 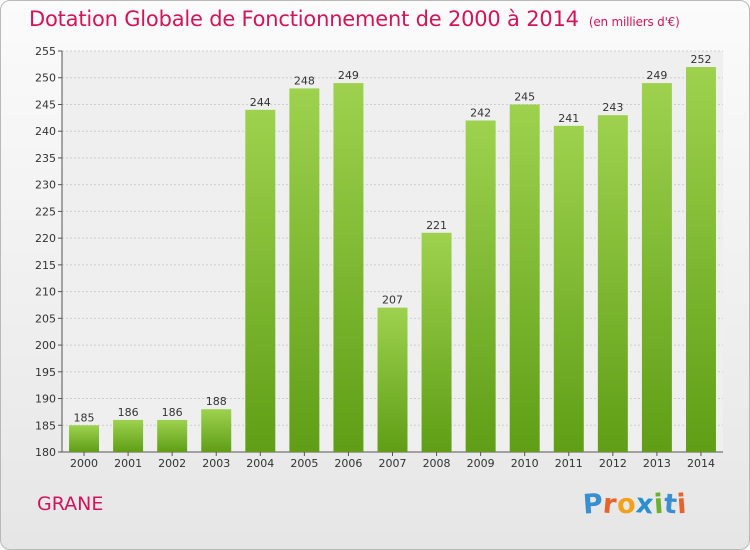 I want to click on y-tick-label: 235, so click(x=45, y=158).